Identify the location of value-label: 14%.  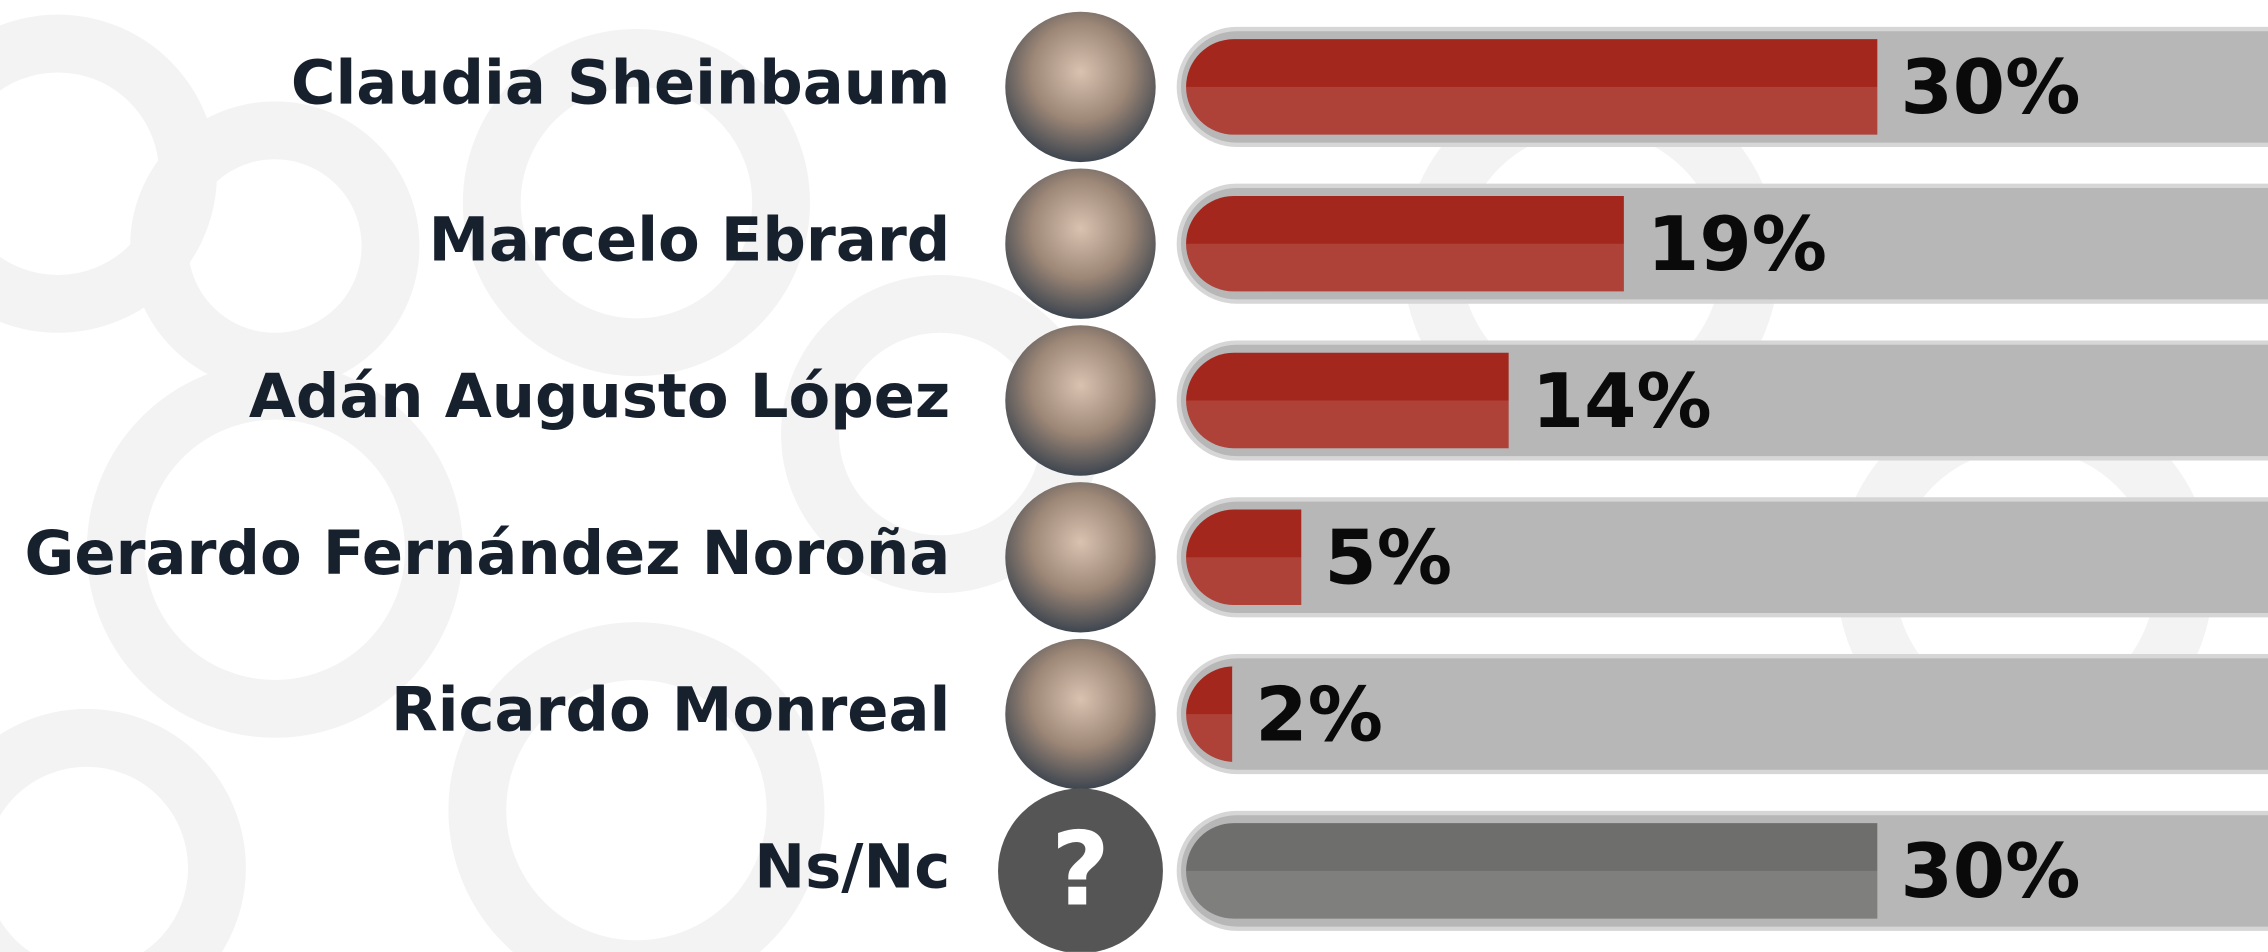
(1622, 401).